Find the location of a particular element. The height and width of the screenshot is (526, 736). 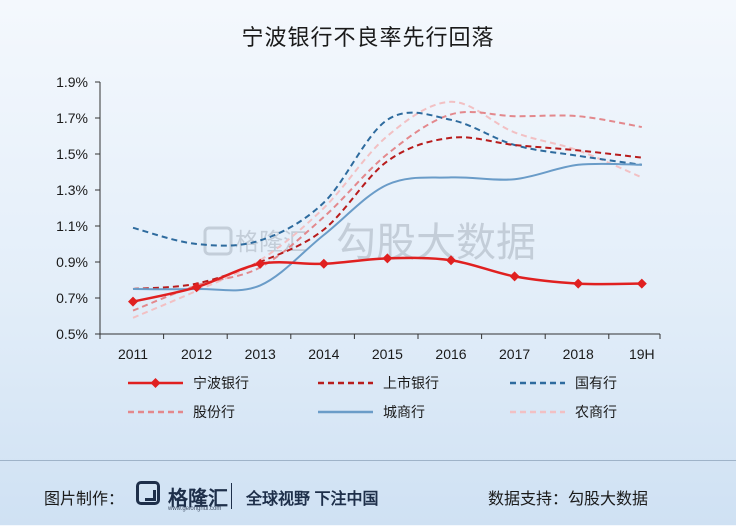

footer-divider is located at coordinates (231, 496).